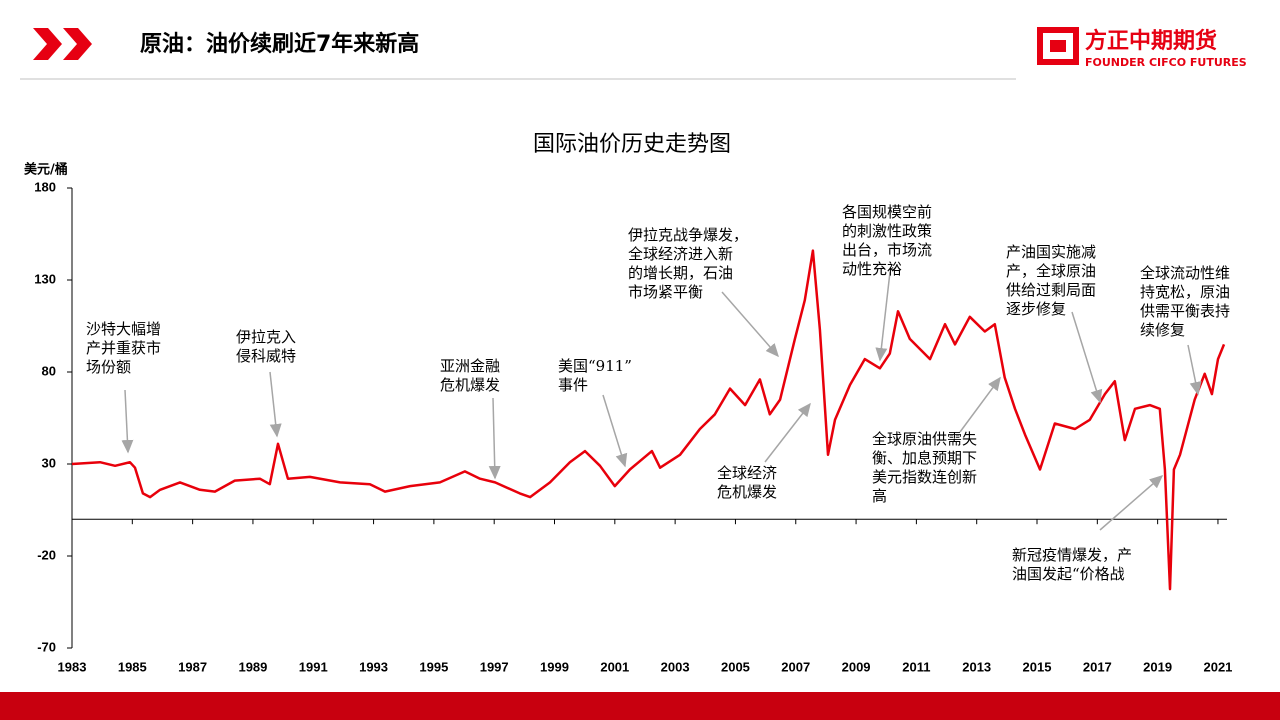 This screenshot has height=720, width=1280. What do you see at coordinates (614, 666) in the screenshot?
I see `x-tick-label: 2001` at bounding box center [614, 666].